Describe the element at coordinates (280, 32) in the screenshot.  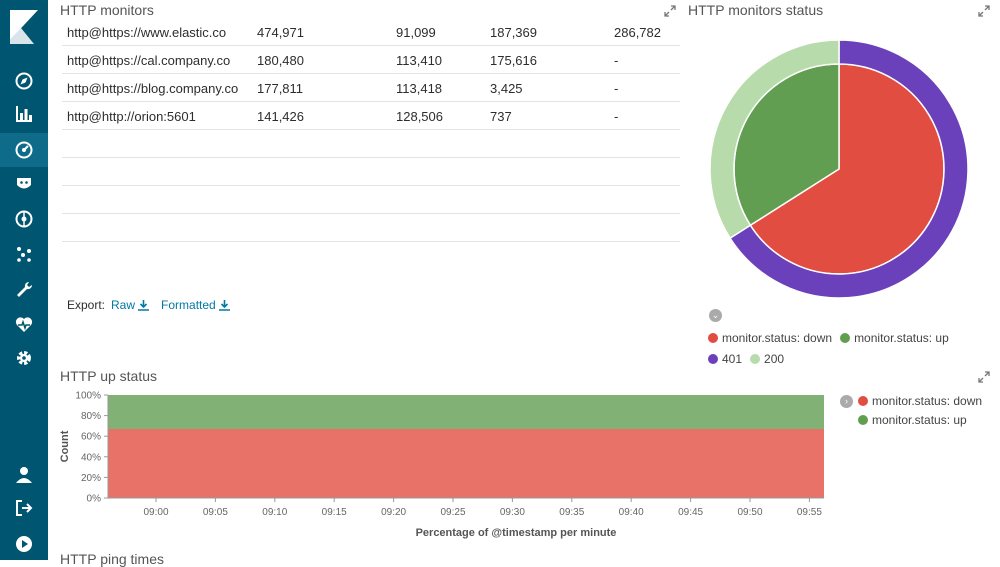
I see `table-cell: 474,971` at that location.